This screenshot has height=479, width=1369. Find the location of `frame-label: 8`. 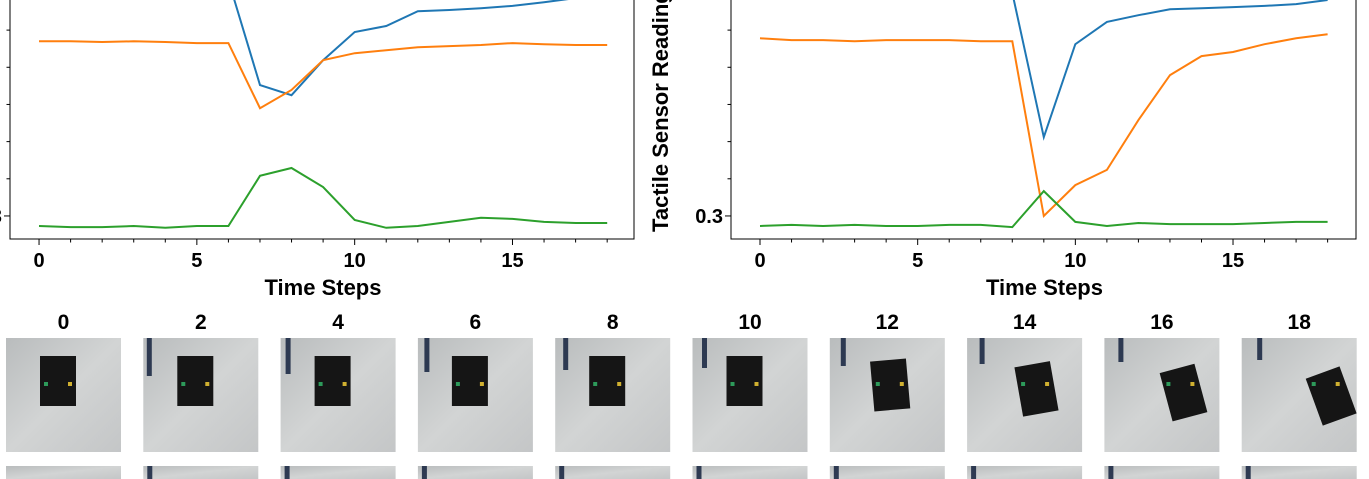

frame-label: 8 is located at coordinates (613, 322).